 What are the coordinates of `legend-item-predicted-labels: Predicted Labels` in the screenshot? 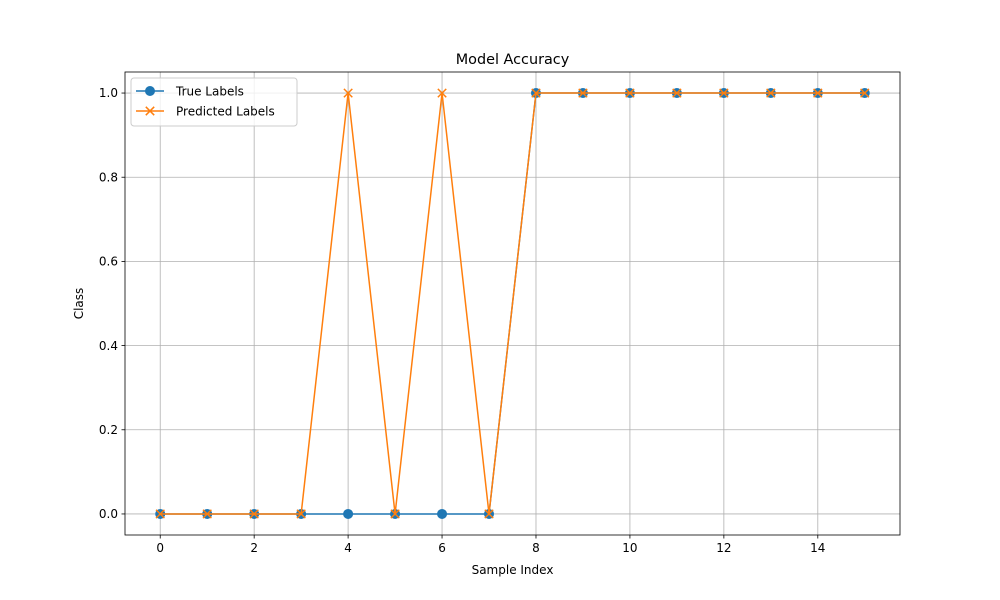 It's located at (205, 111).